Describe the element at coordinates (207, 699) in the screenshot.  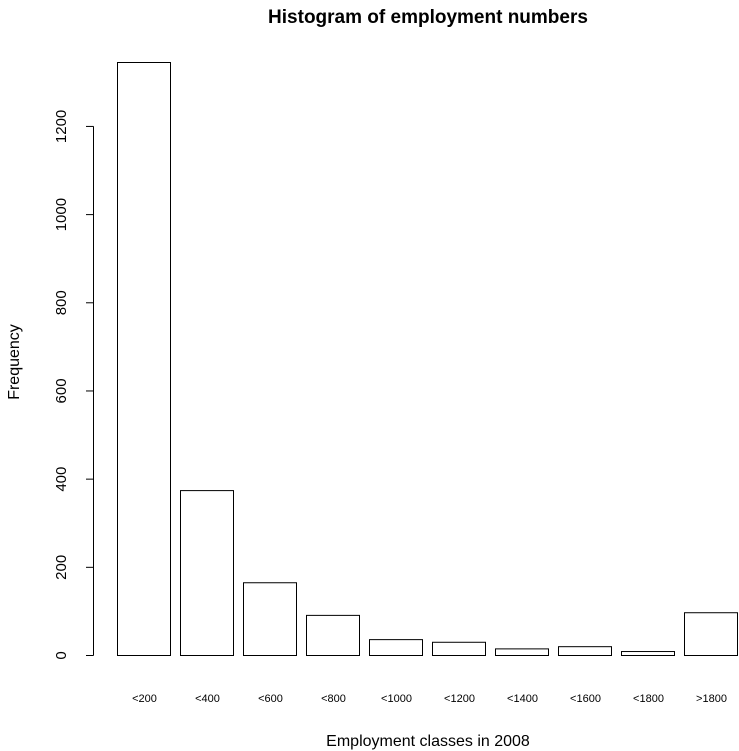
I see `x-tick-label: <400` at that location.